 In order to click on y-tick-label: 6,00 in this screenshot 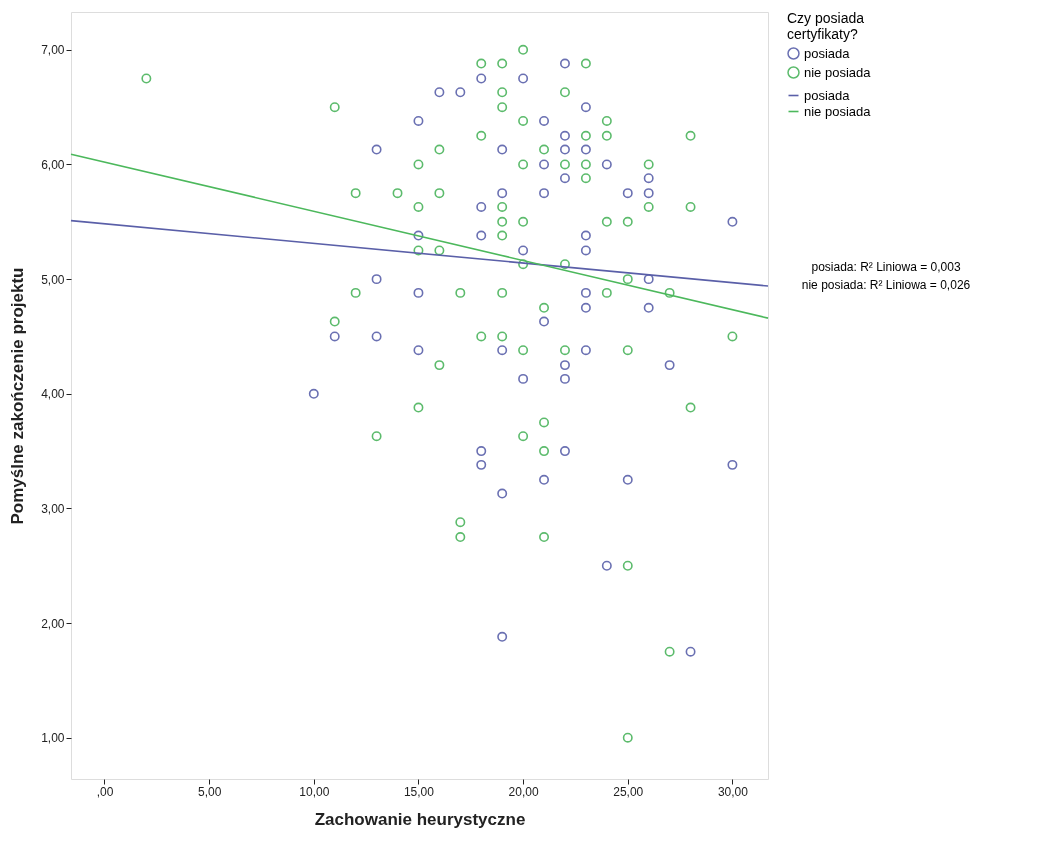, I will do `click(53, 164)`.